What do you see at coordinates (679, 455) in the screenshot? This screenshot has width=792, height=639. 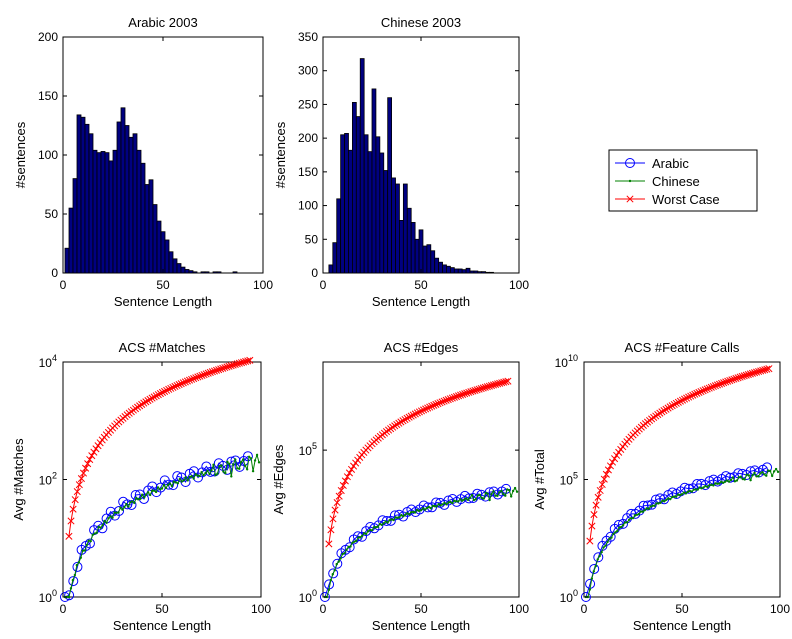 I see `series-worst-case` at bounding box center [679, 455].